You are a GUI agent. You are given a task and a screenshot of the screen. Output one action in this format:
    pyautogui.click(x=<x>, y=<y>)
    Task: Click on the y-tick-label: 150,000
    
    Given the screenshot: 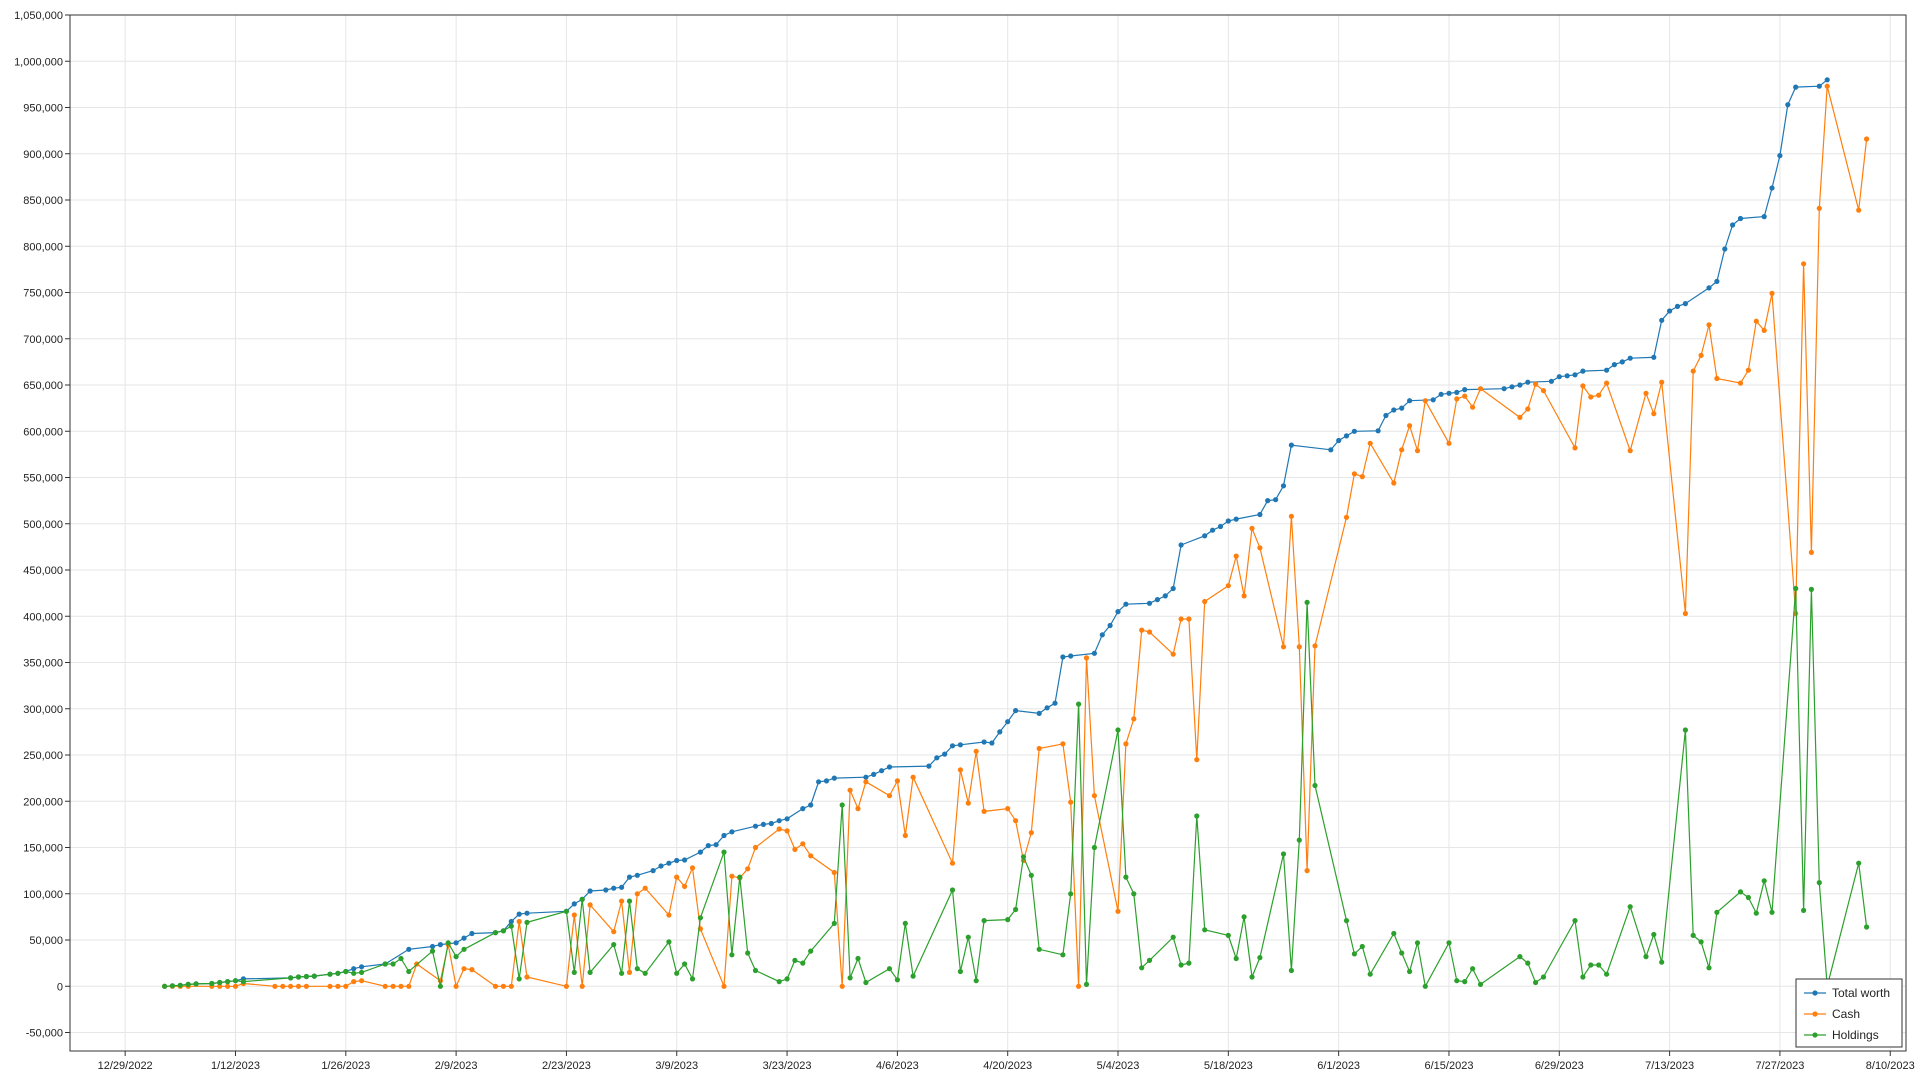 What is the action you would take?
    pyautogui.click(x=43, y=849)
    